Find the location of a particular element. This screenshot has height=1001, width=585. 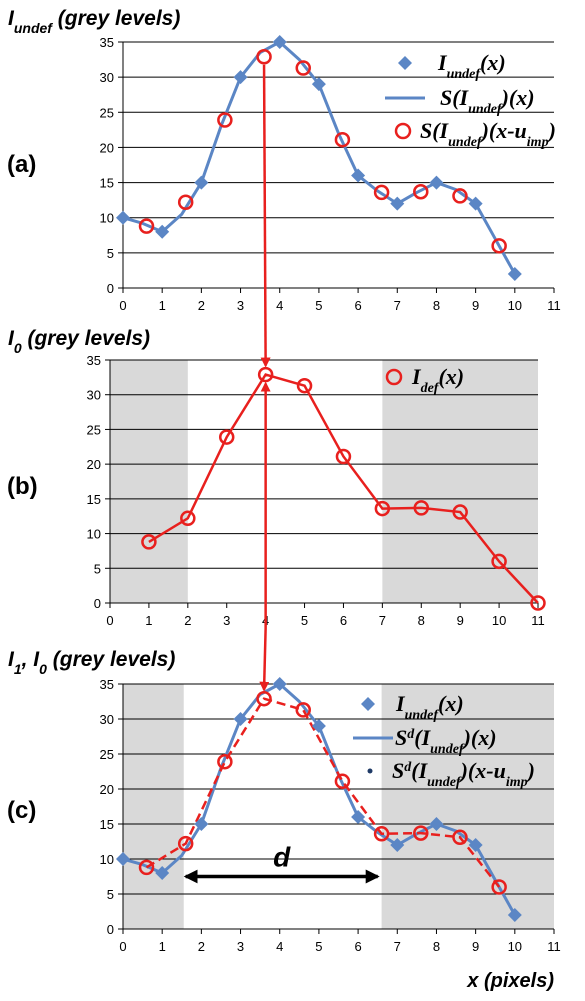

panel-label: (c) is located at coordinates (21, 810).